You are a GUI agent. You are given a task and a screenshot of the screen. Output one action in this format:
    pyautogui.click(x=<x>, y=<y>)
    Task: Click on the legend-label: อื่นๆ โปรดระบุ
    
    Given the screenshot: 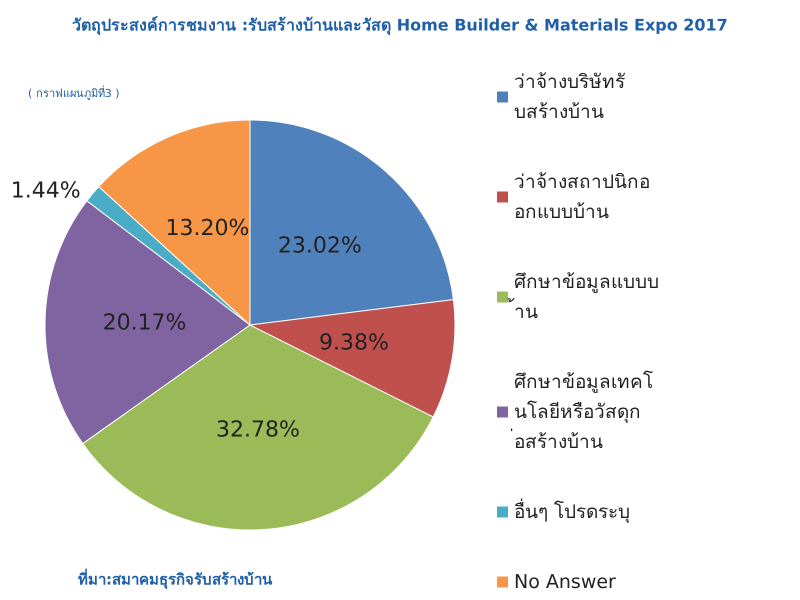 What is the action you would take?
    pyautogui.click(x=572, y=511)
    